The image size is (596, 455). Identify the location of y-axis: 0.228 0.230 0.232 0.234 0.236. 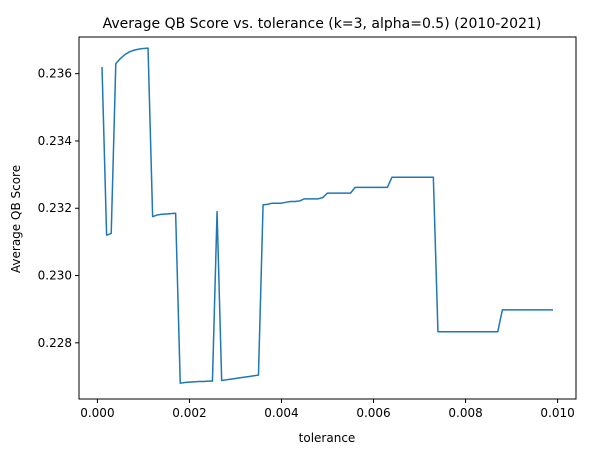
(58, 208).